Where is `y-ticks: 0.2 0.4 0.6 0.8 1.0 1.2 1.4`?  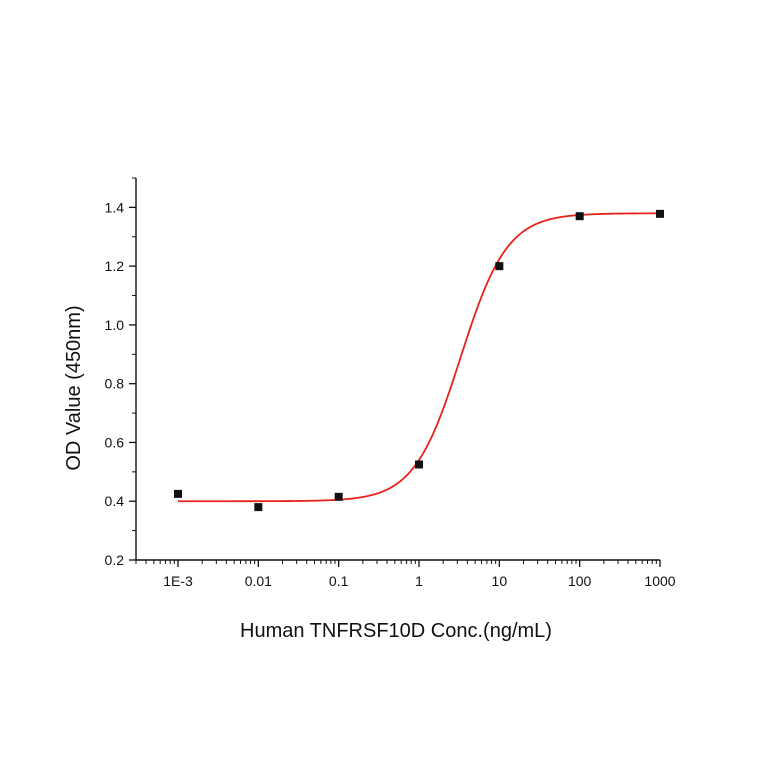 y-ticks: 0.2 0.4 0.6 0.8 1.0 1.2 1.4 is located at coordinates (120, 372).